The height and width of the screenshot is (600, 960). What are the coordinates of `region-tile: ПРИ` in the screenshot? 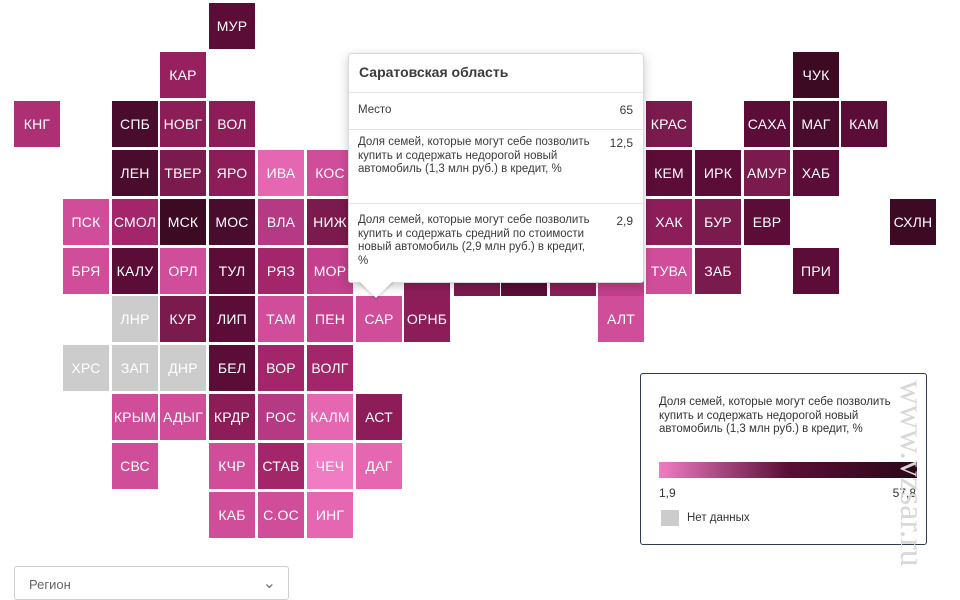 It's located at (816, 271).